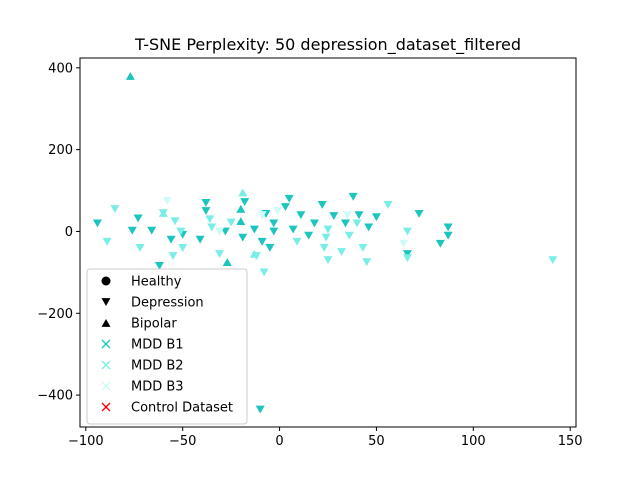 The width and height of the screenshot is (640, 480). Describe the element at coordinates (60, 150) in the screenshot. I see `y-tick-label: 200` at that location.